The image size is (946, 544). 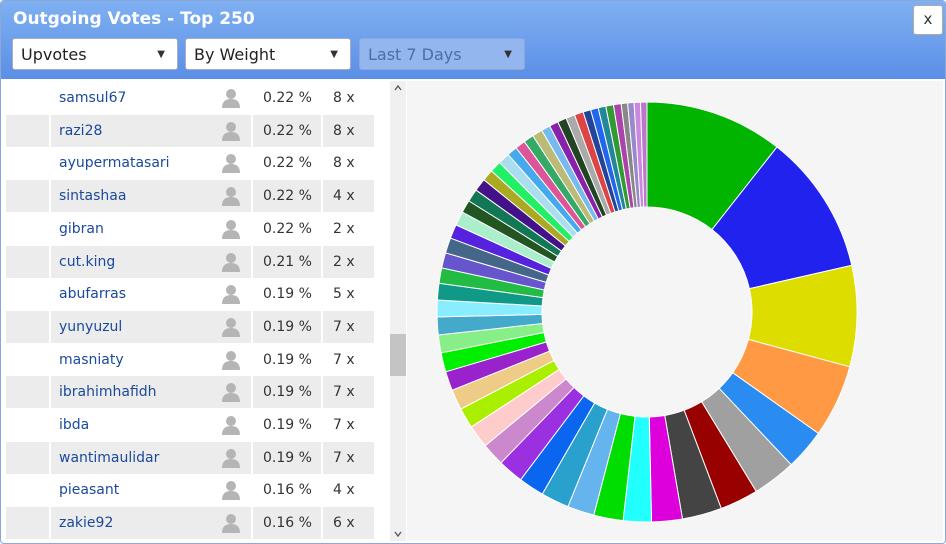 I want to click on user-name: pieasant, so click(x=89, y=490).